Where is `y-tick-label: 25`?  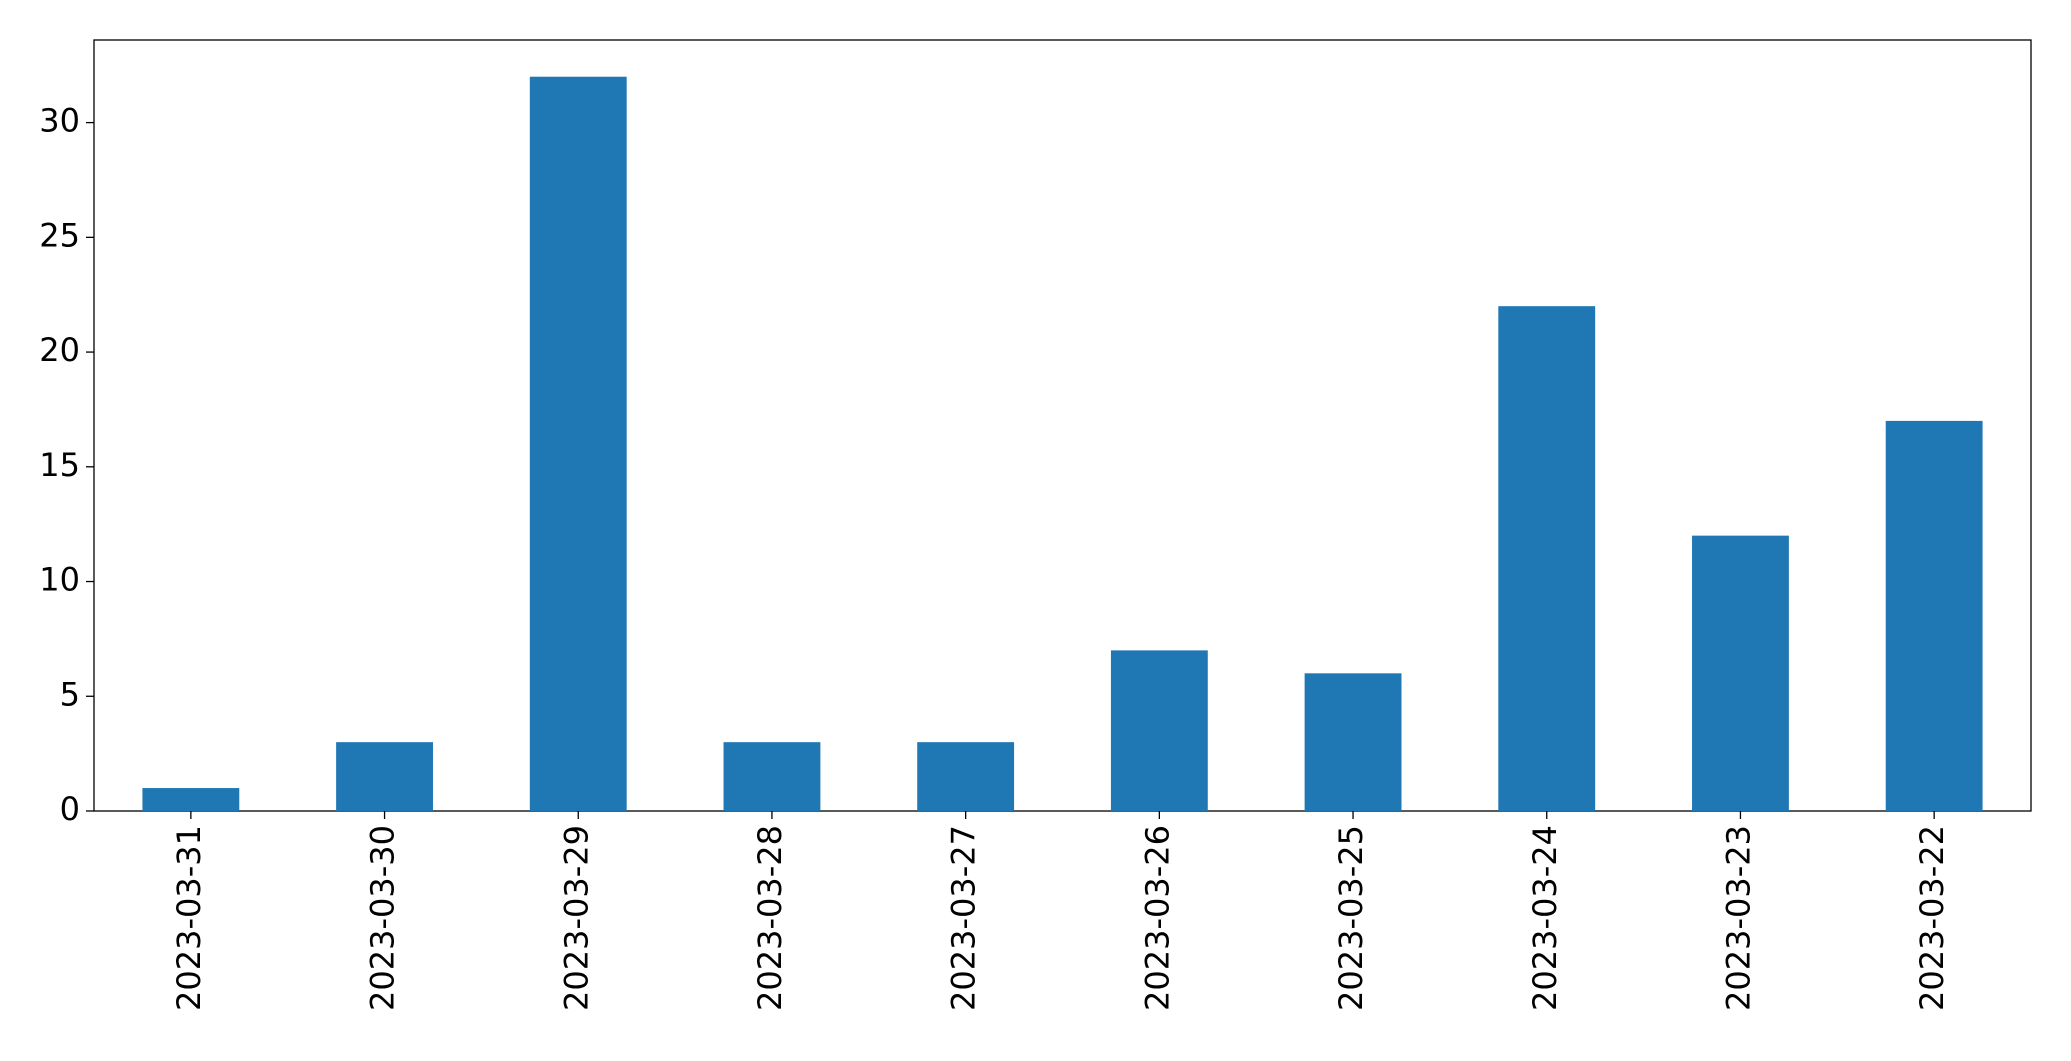 y-tick-label: 25 is located at coordinates (59, 235).